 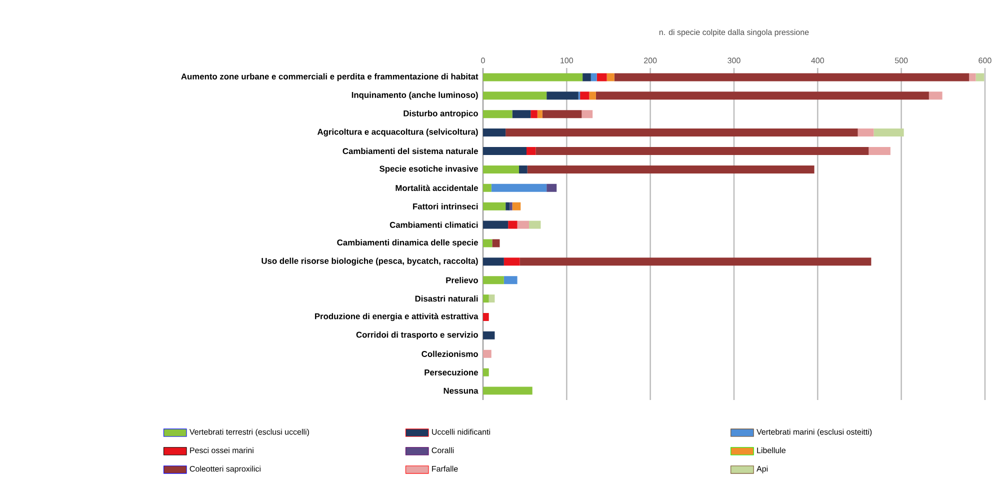 I want to click on x-tick-label: 200, so click(x=650, y=61).